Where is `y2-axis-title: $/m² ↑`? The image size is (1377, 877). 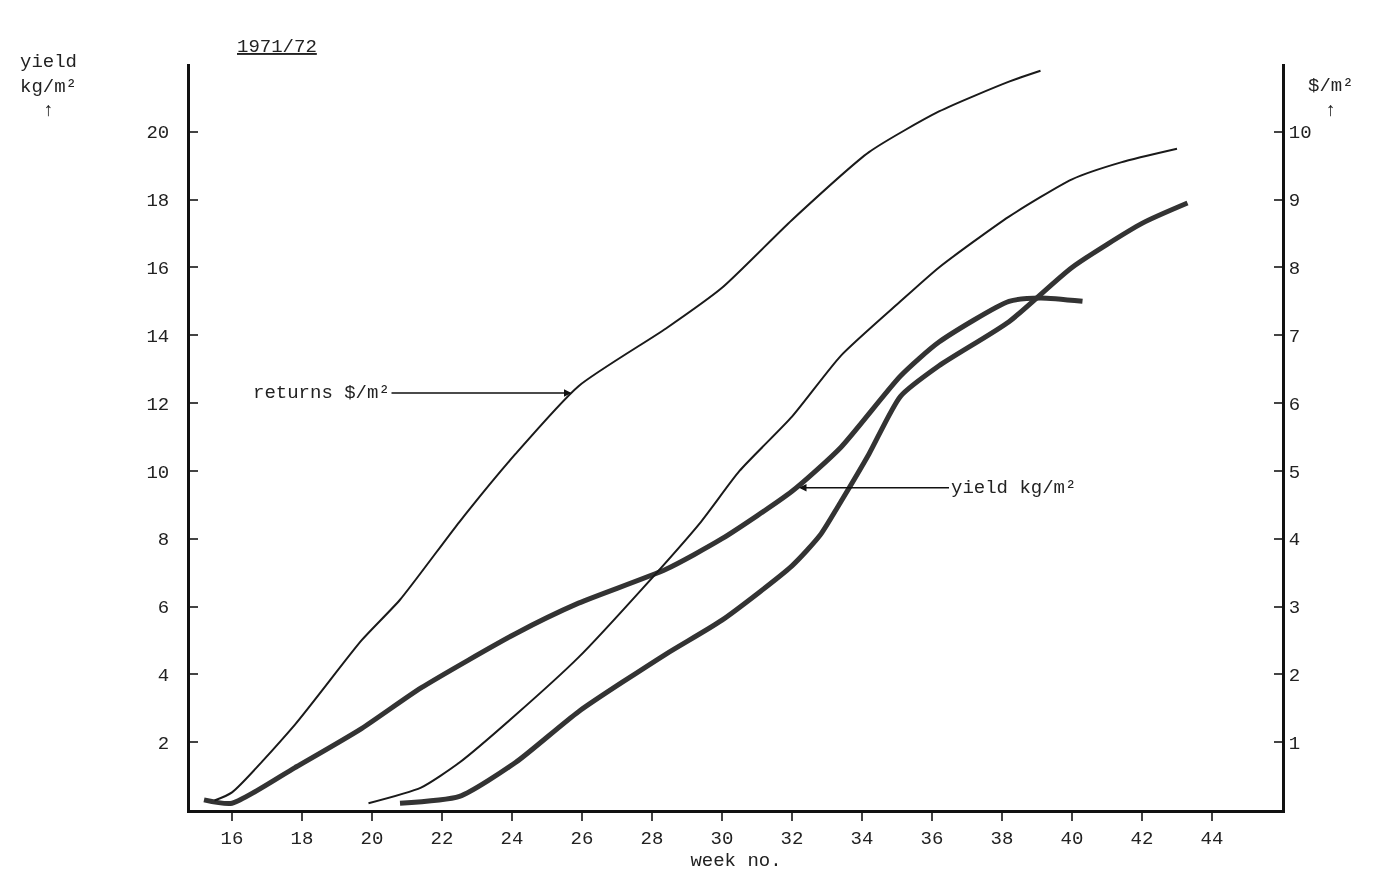
y2-axis-title: $/m² ↑ is located at coordinates (1331, 98).